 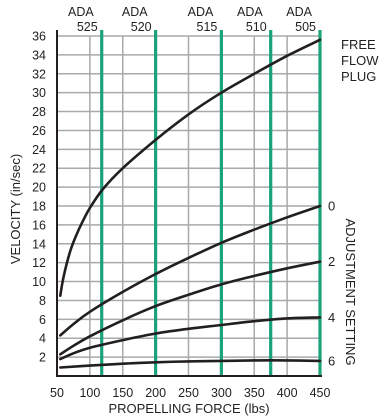 What do you see at coordinates (39, 169) in the screenshot?
I see `y-tick-label-22: 22` at bounding box center [39, 169].